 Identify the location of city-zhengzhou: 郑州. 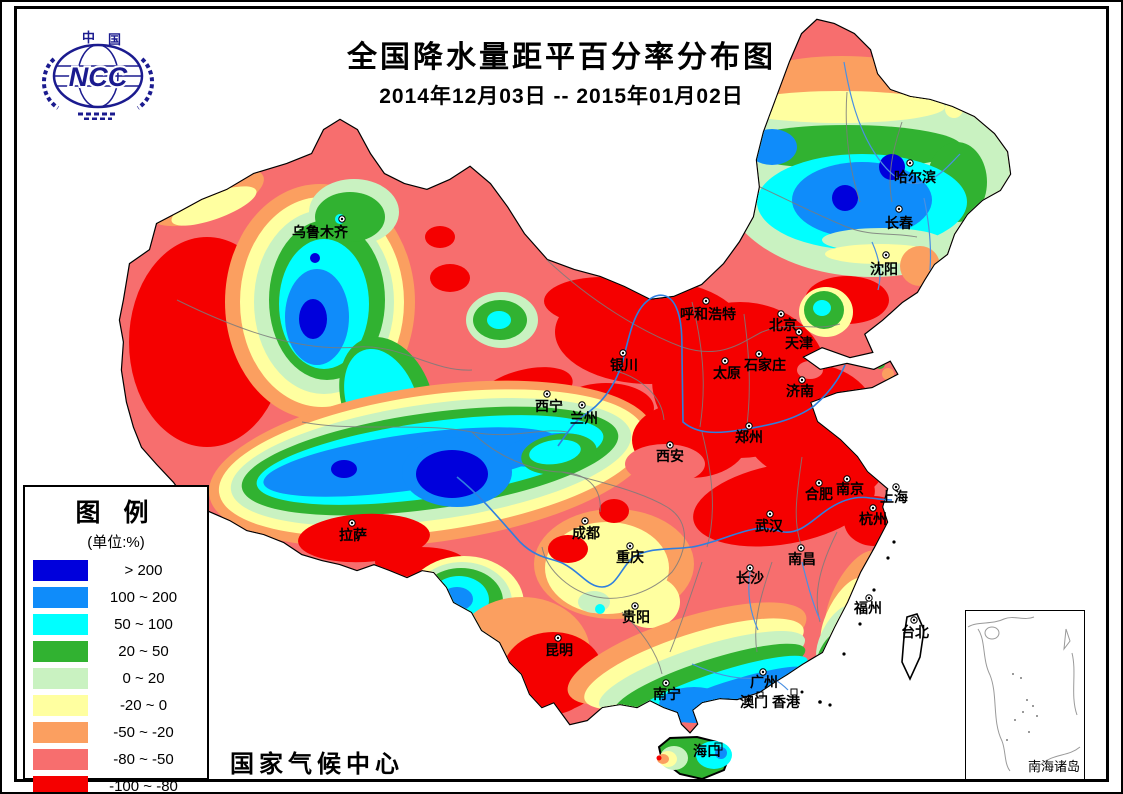
(749, 433).